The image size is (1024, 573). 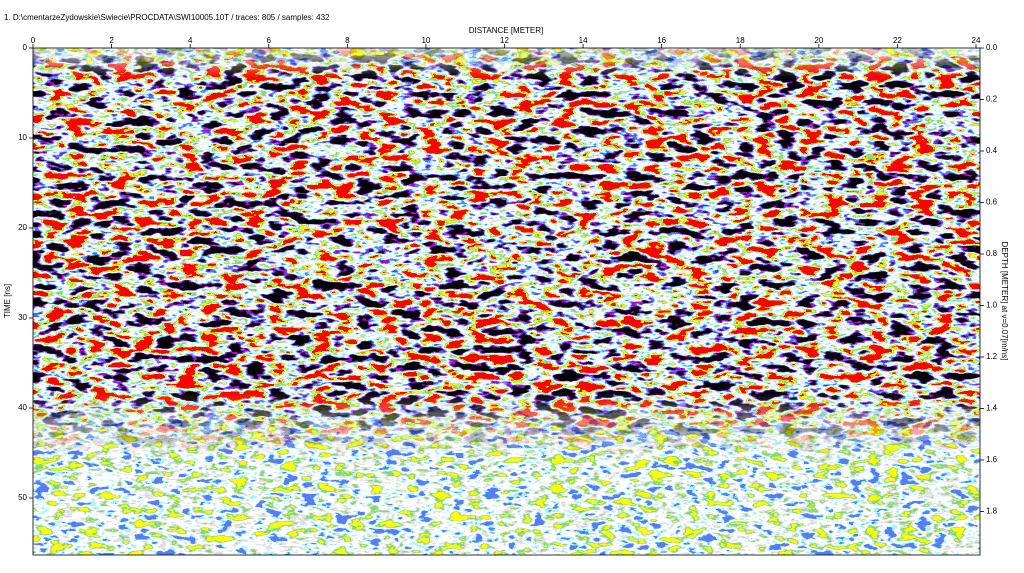 What do you see at coordinates (22, 227) in the screenshot?
I see `y-tick-label: 20` at bounding box center [22, 227].